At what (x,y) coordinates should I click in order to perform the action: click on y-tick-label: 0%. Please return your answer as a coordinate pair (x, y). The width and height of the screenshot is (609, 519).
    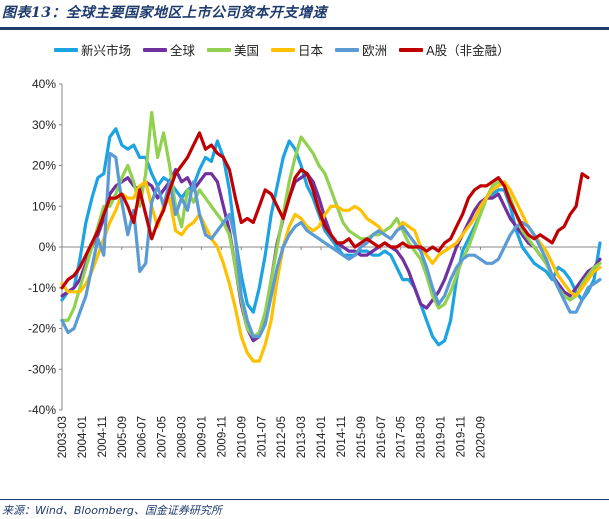
    Looking at the image, I should click on (48, 247).